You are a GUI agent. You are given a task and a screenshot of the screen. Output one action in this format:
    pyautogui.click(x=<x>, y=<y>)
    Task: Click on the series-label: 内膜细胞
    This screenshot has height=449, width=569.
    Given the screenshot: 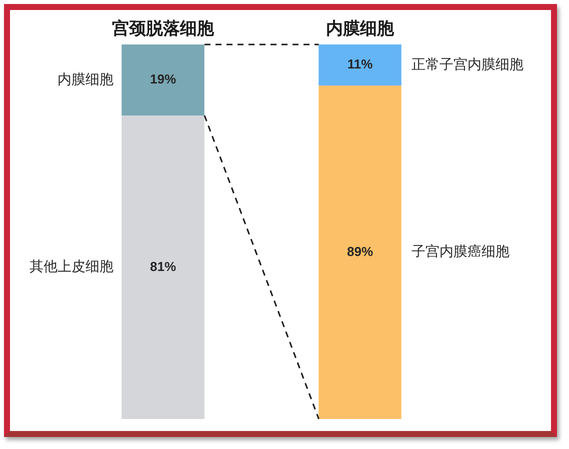 What is the action you would take?
    pyautogui.click(x=86, y=78)
    